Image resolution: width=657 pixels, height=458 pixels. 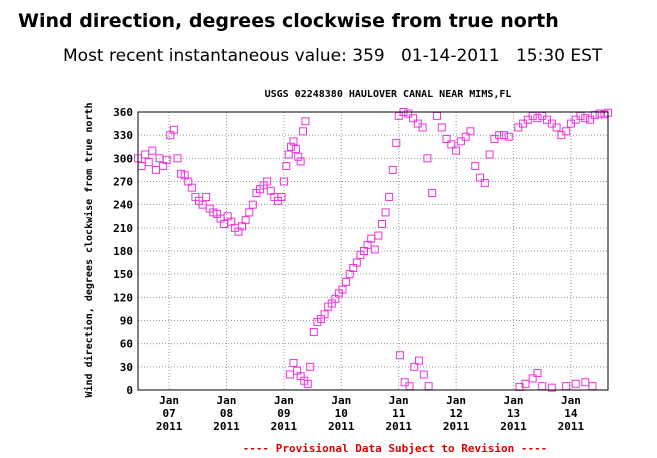 I want to click on y-tick-label: 270, so click(x=123, y=182).